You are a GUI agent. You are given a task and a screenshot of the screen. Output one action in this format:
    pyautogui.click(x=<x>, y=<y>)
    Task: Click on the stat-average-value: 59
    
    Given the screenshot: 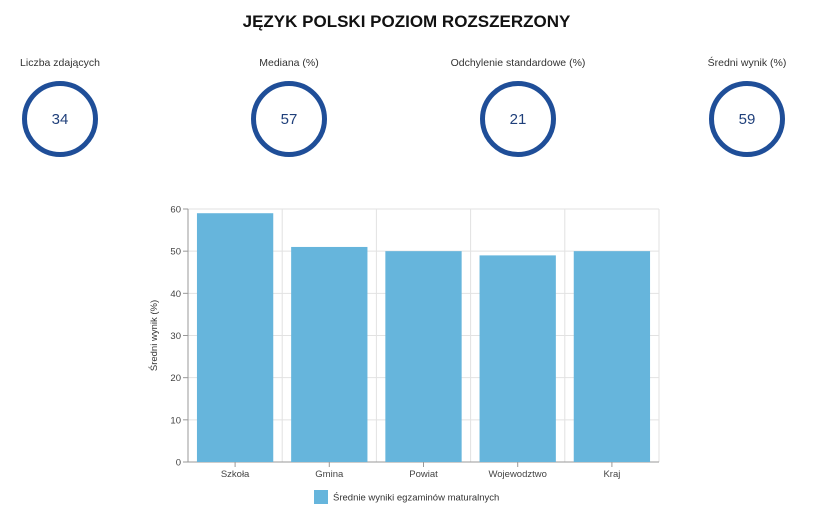 What is the action you would take?
    pyautogui.click(x=747, y=119)
    